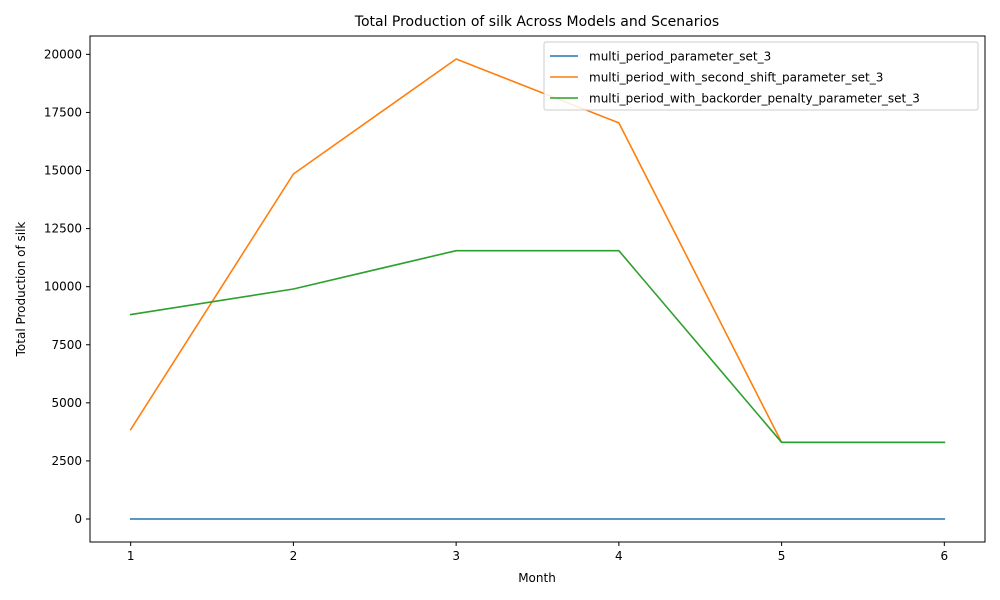 Image resolution: width=1000 pixels, height=600 pixels. Describe the element at coordinates (21, 290) in the screenshot. I see `y-axis-label: Total Production of silk` at that location.